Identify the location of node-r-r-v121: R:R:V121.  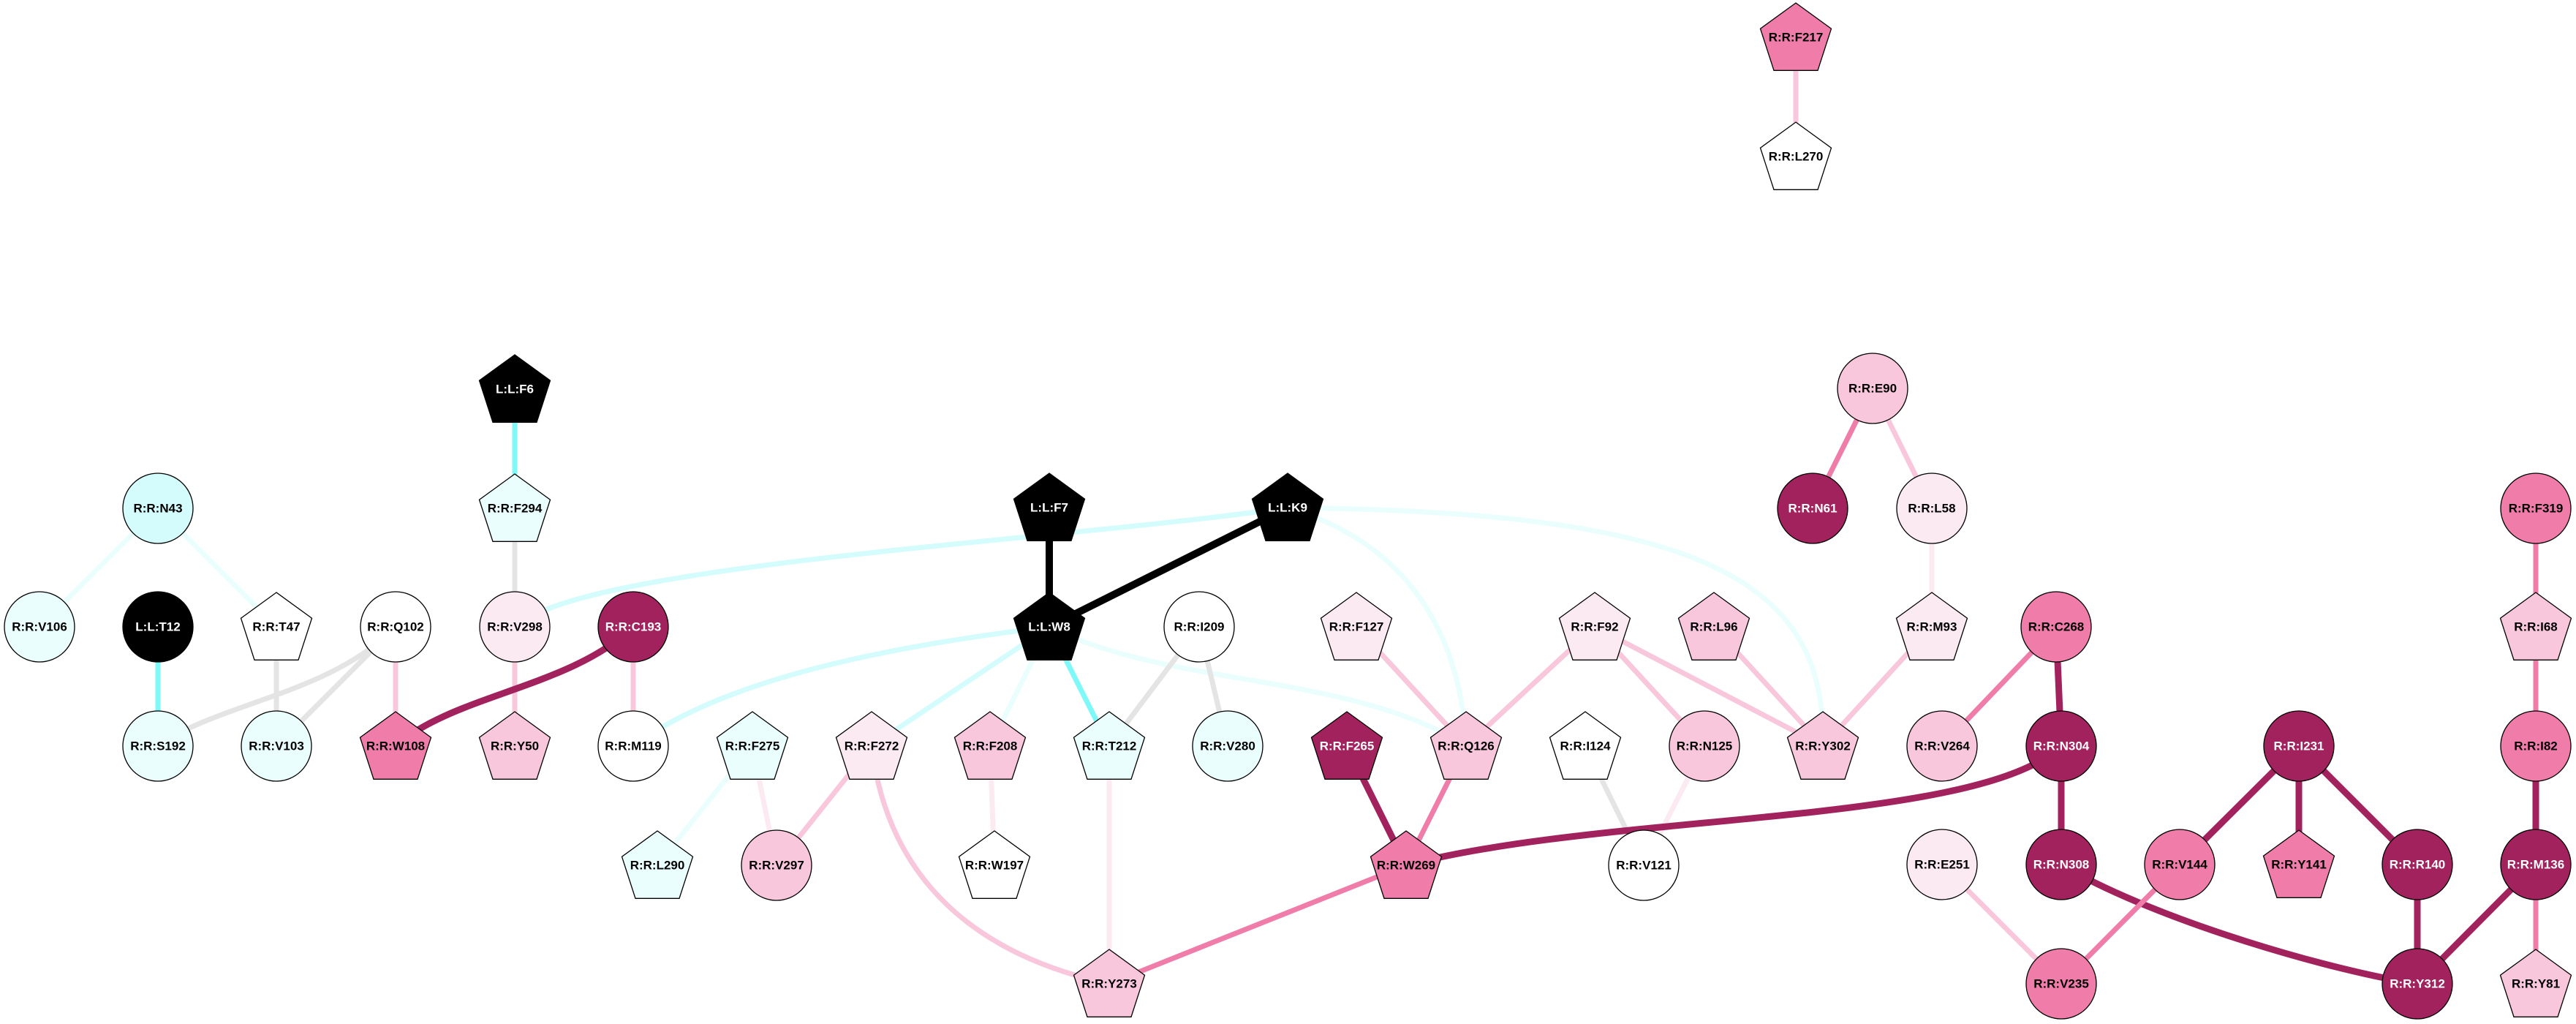
(1644, 865).